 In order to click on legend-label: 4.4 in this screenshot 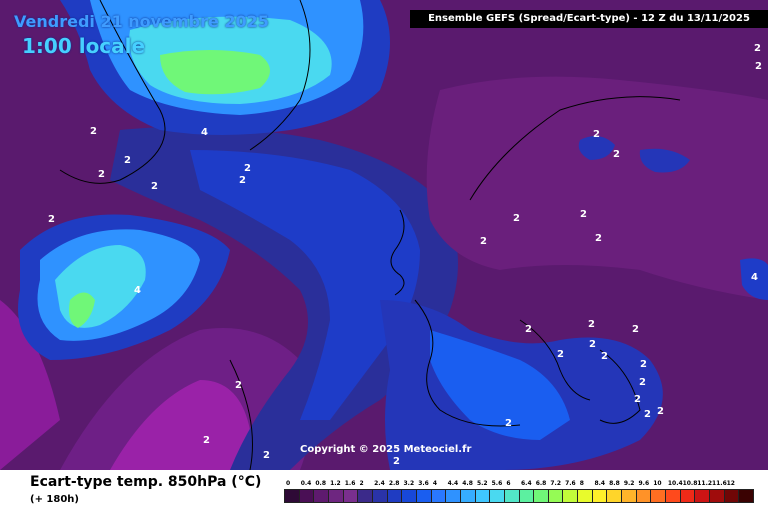, I will do `click(453, 483)`.